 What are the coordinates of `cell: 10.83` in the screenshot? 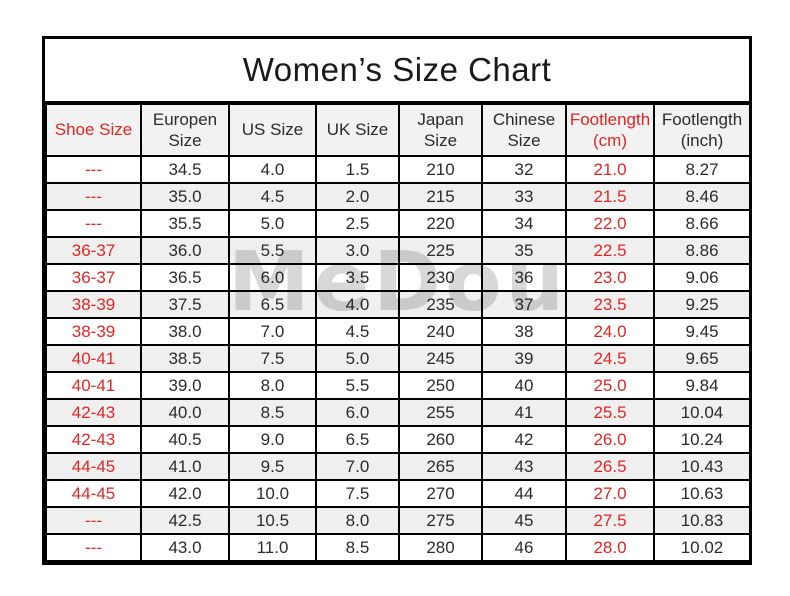 It's located at (702, 520).